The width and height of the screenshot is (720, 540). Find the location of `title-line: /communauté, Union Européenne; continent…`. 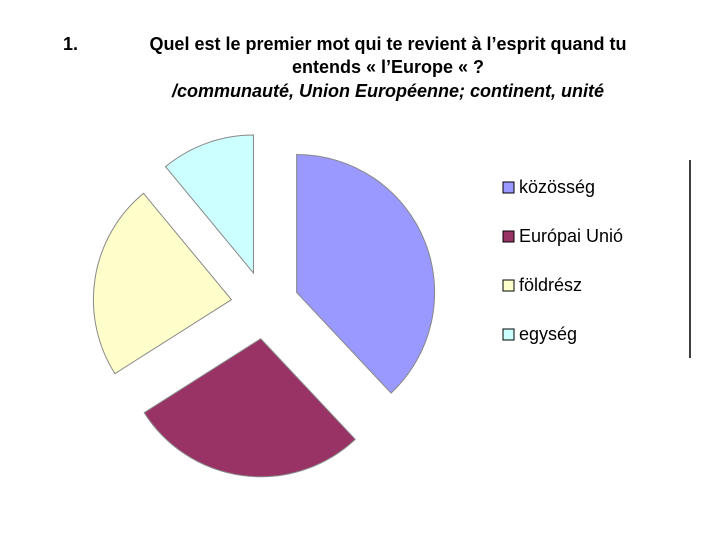

title-line: /communauté, Union Européenne; continent… is located at coordinates (387, 91).